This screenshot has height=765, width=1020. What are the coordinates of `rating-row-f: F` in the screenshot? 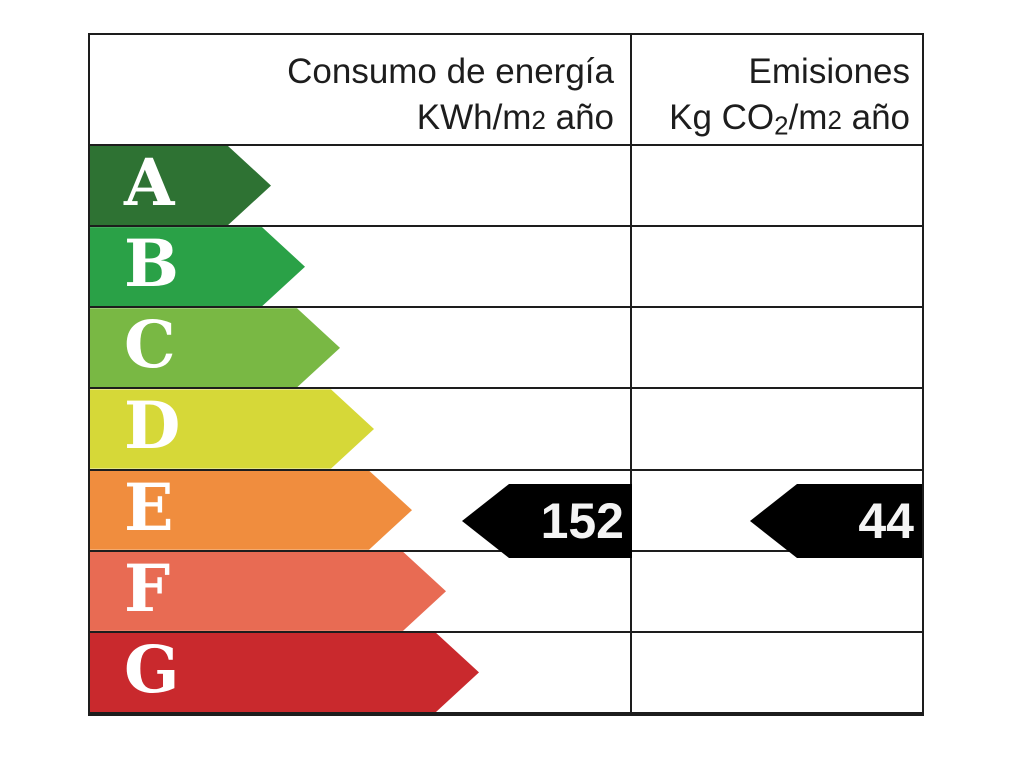 It's located at (506, 592).